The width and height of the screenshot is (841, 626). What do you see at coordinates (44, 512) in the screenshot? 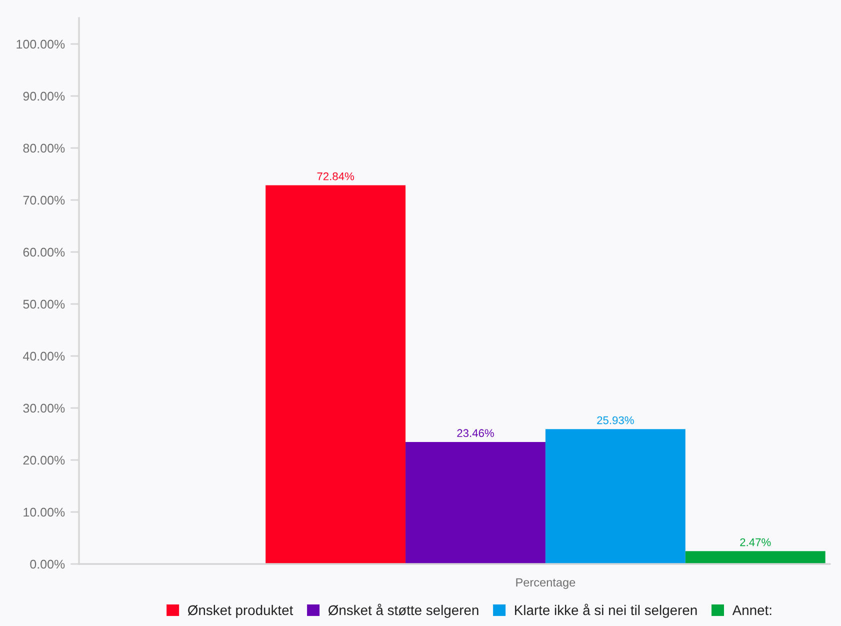
I see `y-tick-label: 10.00%` at bounding box center [44, 512].